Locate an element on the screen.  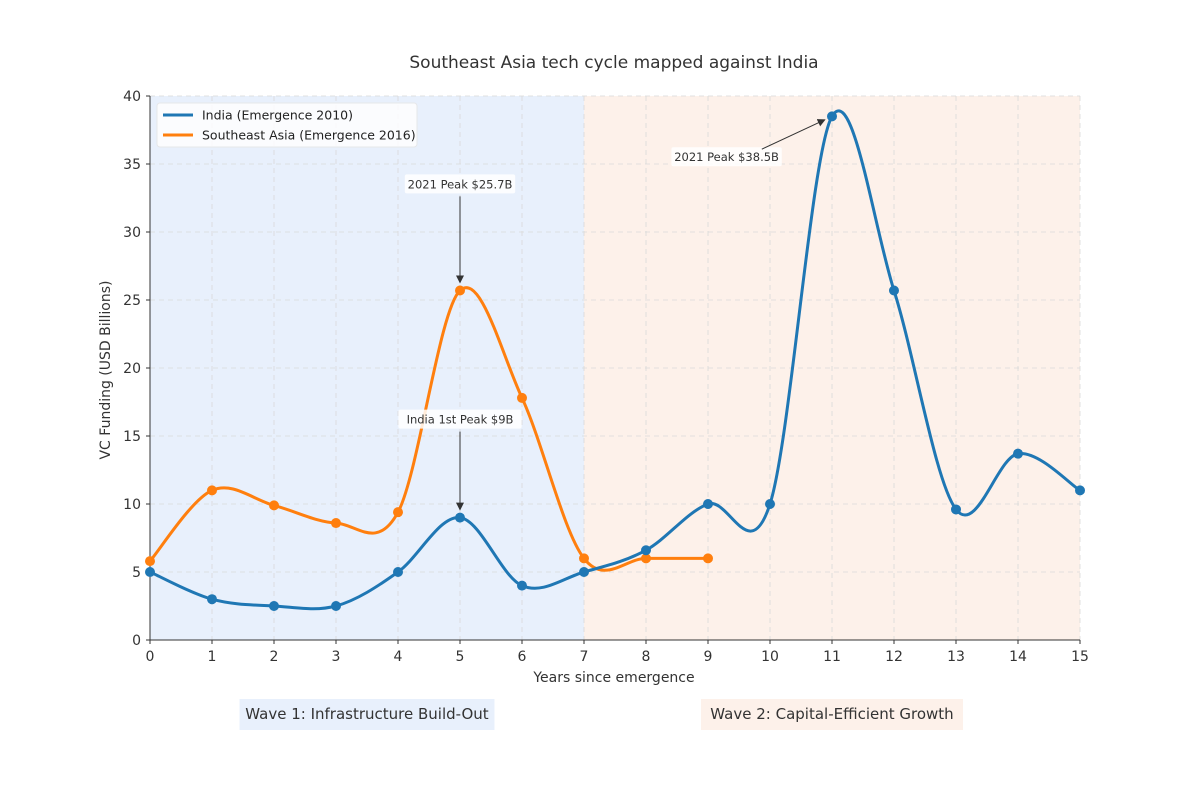
x-tick-label: 15 is located at coordinates (1080, 657).